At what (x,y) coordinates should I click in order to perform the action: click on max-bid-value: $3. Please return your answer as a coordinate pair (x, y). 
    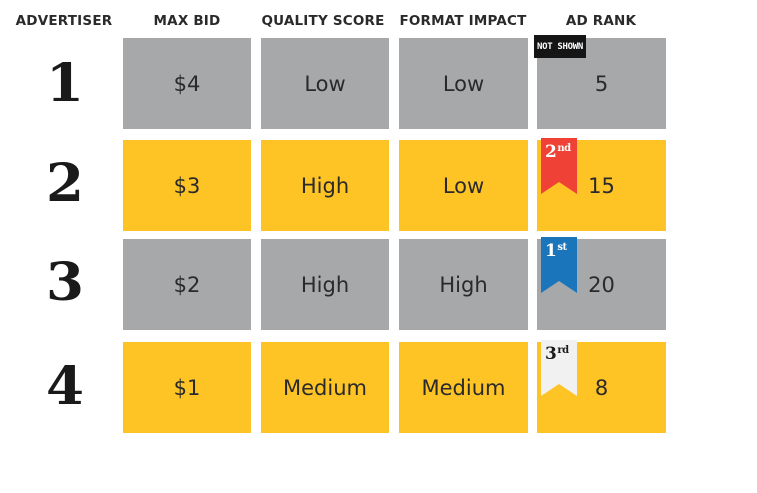
    Looking at the image, I should click on (187, 185).